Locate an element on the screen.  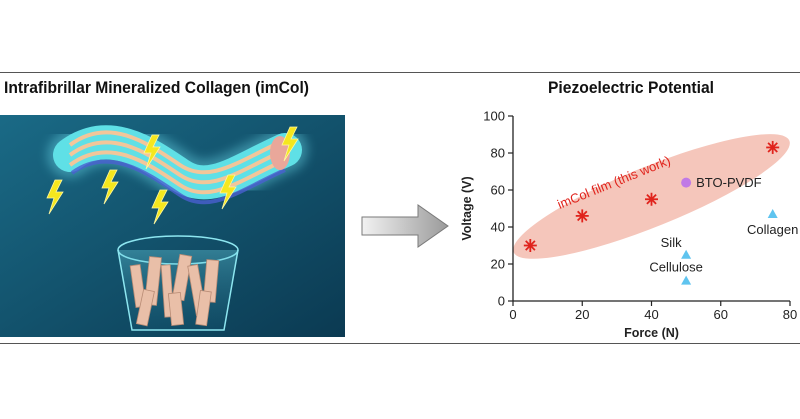
chart-marks is located at coordinates (651, 212).